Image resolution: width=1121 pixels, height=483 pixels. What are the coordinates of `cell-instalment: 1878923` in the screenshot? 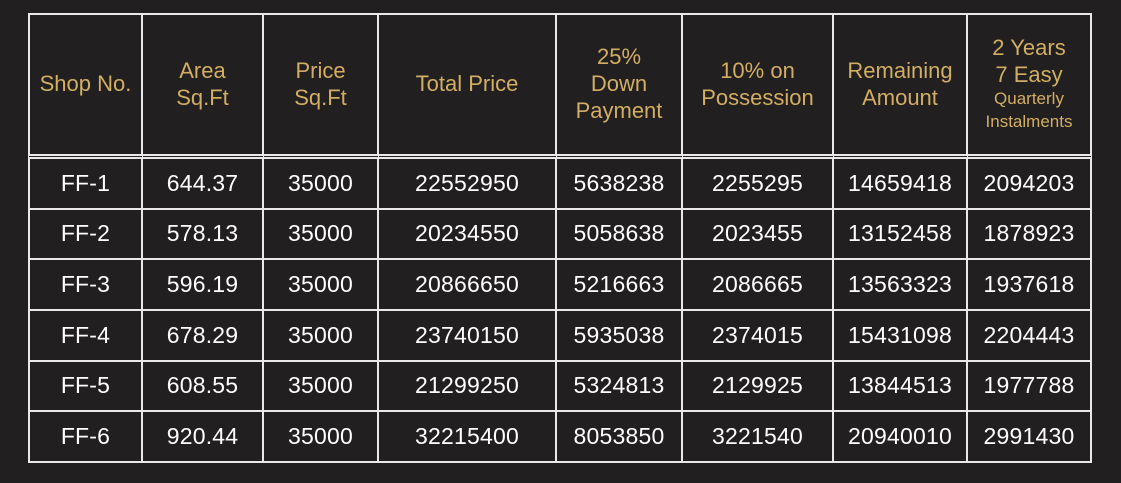 It's located at (1030, 235).